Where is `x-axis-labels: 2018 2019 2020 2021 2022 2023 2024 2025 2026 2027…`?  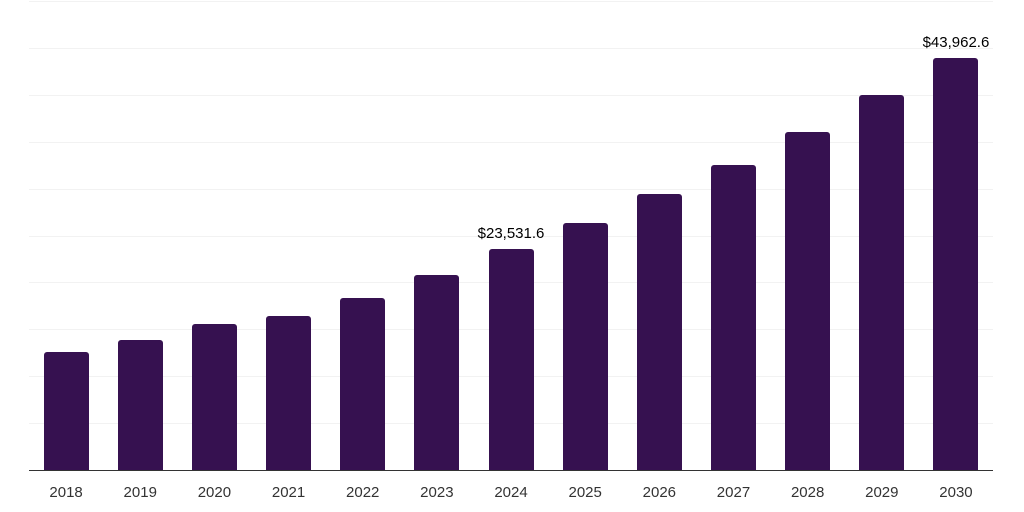 x-axis-labels: 2018 2019 2020 2021 2022 2023 2024 2025 2026 2027… is located at coordinates (511, 492).